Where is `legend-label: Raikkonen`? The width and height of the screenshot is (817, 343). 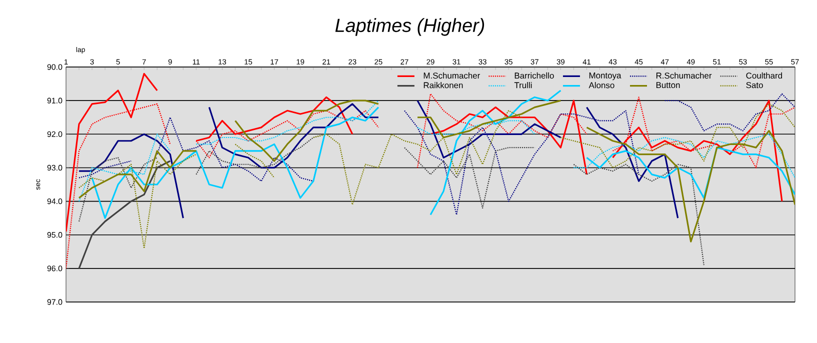
legend-label: Raikkonen is located at coordinates (443, 85).